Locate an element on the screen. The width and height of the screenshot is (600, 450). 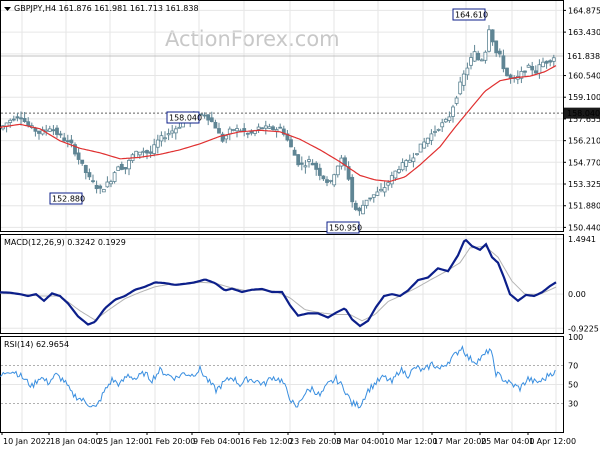
macd-axis-label: -0.9225 is located at coordinates (583, 328).